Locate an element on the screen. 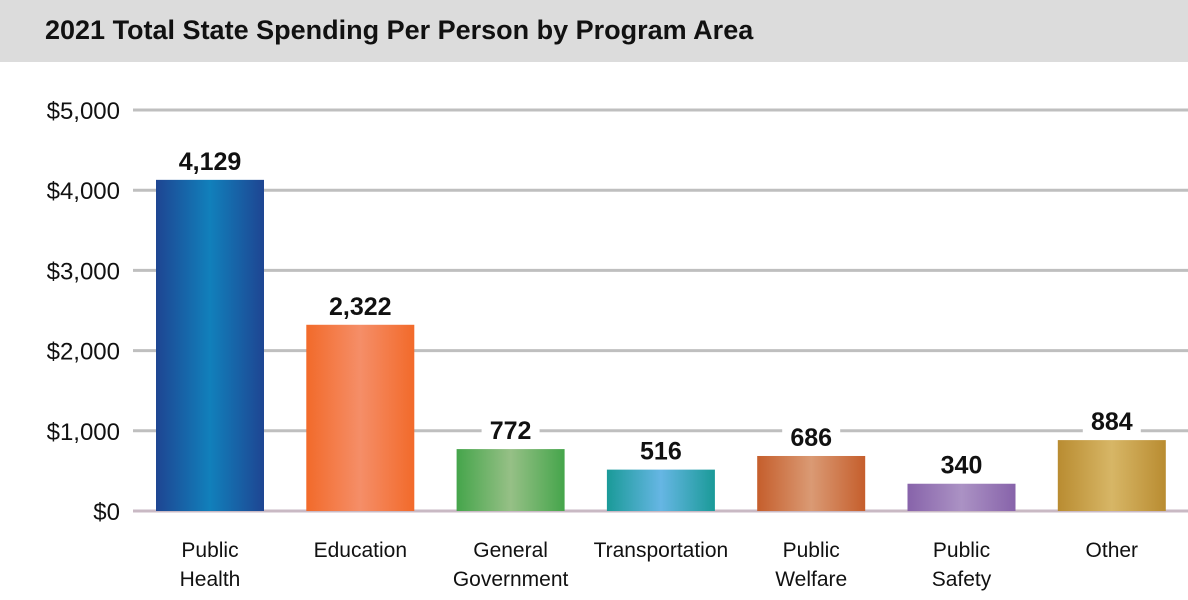 The height and width of the screenshot is (600, 1188). y-tick-label: $0 is located at coordinates (106, 512).